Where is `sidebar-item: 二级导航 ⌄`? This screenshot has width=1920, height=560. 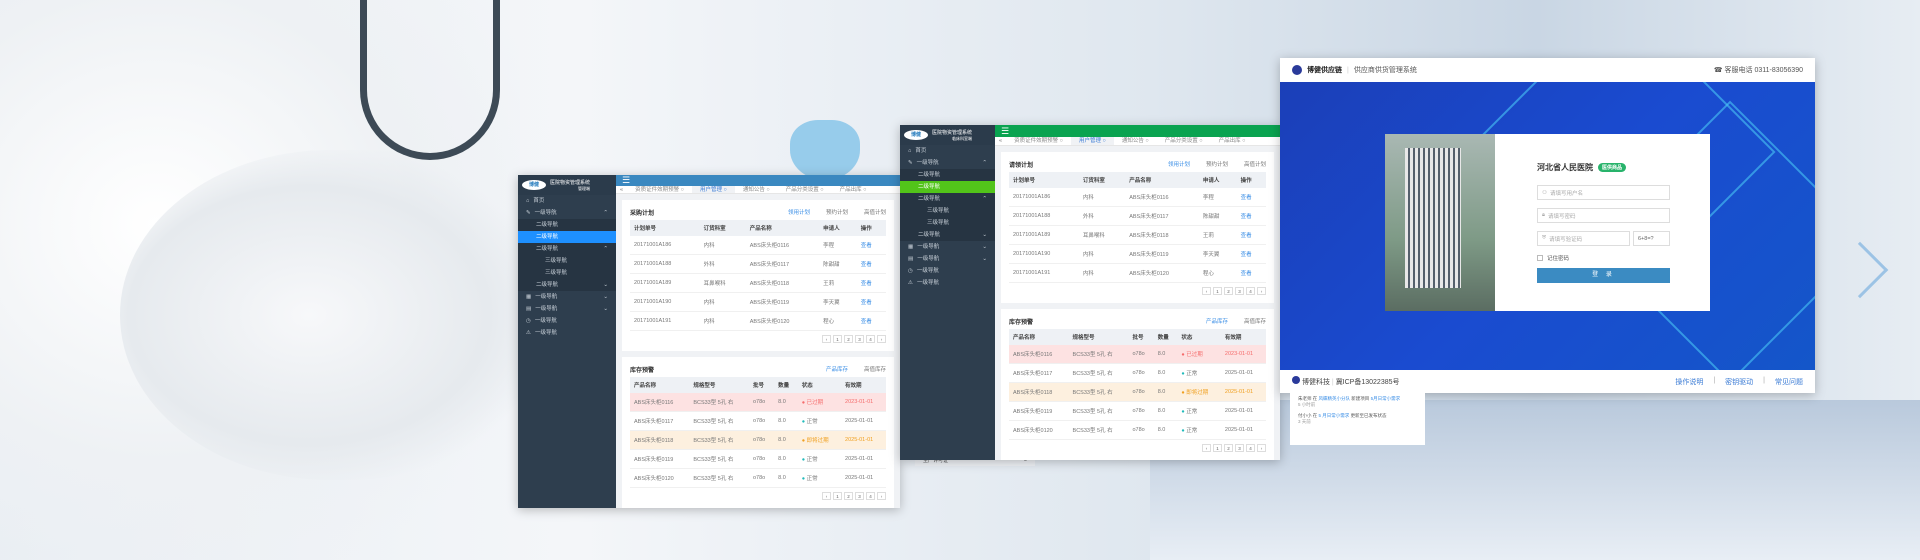 sidebar-item: 二级导航 ⌄ is located at coordinates (947, 235).